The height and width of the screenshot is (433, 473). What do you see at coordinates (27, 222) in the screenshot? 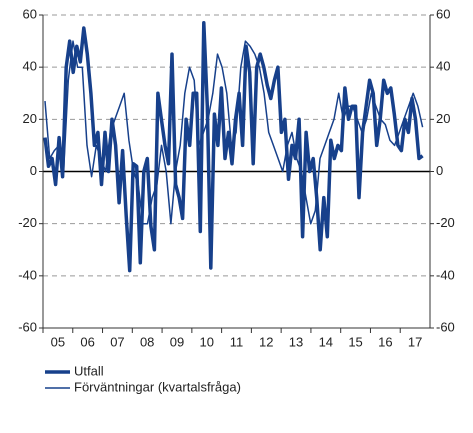
I see `y-tick-label: -20` at bounding box center [27, 222].